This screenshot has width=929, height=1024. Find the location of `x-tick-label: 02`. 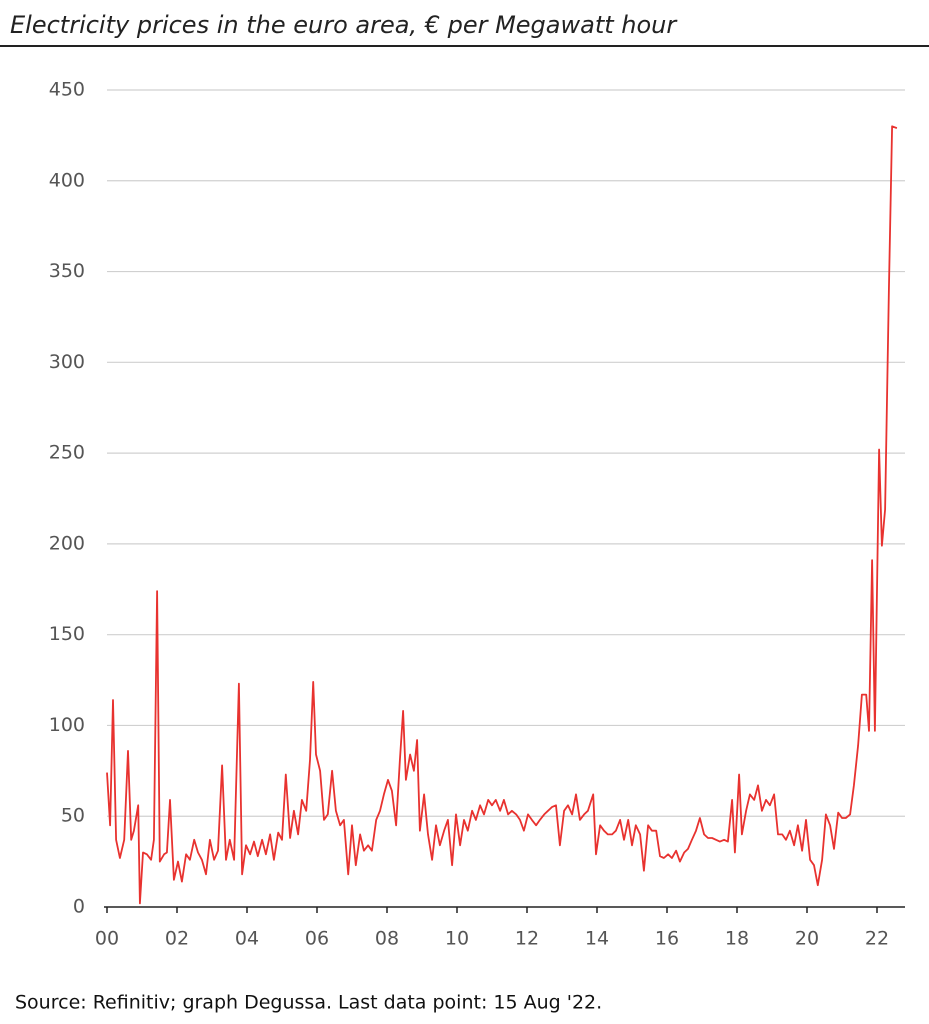

x-tick-label: 02 is located at coordinates (177, 939).